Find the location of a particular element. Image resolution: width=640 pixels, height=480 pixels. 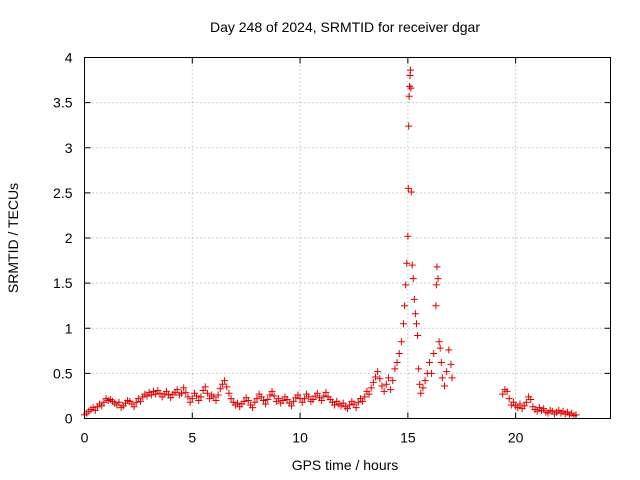

x-tick-label: 5 is located at coordinates (192, 438).